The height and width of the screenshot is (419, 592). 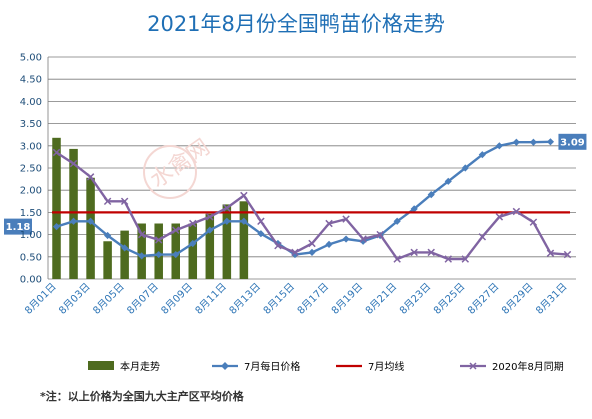 I want to click on x-tick-label: 8月01日, so click(x=41, y=299).